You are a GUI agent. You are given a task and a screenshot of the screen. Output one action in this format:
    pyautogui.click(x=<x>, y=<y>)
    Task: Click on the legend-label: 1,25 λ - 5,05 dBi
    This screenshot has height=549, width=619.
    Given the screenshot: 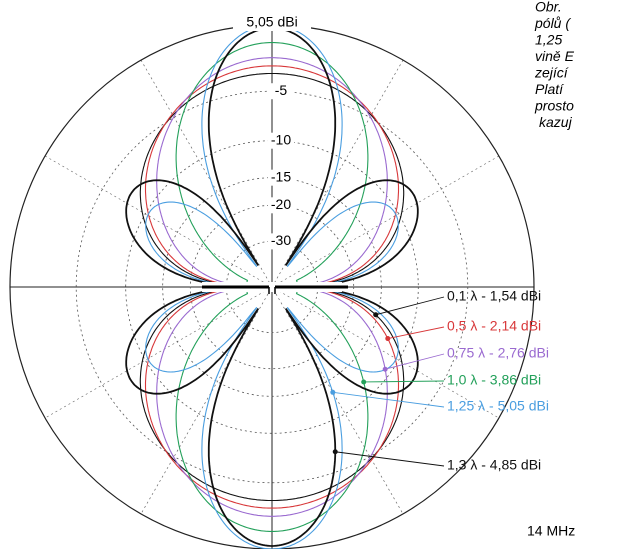 What is the action you would take?
    pyautogui.click(x=498, y=406)
    